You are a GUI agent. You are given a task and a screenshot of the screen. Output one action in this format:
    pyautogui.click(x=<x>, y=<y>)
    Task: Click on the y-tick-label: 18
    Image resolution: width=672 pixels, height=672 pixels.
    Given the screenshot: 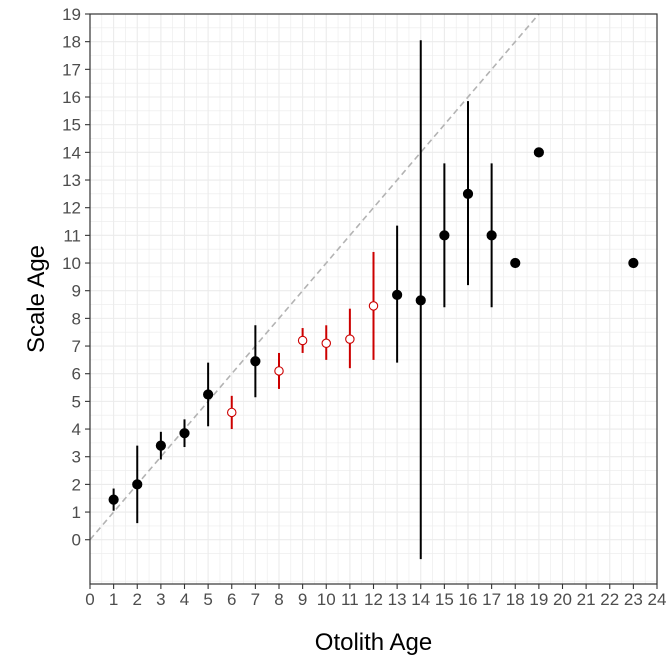 What is the action you would take?
    pyautogui.click(x=71, y=42)
    